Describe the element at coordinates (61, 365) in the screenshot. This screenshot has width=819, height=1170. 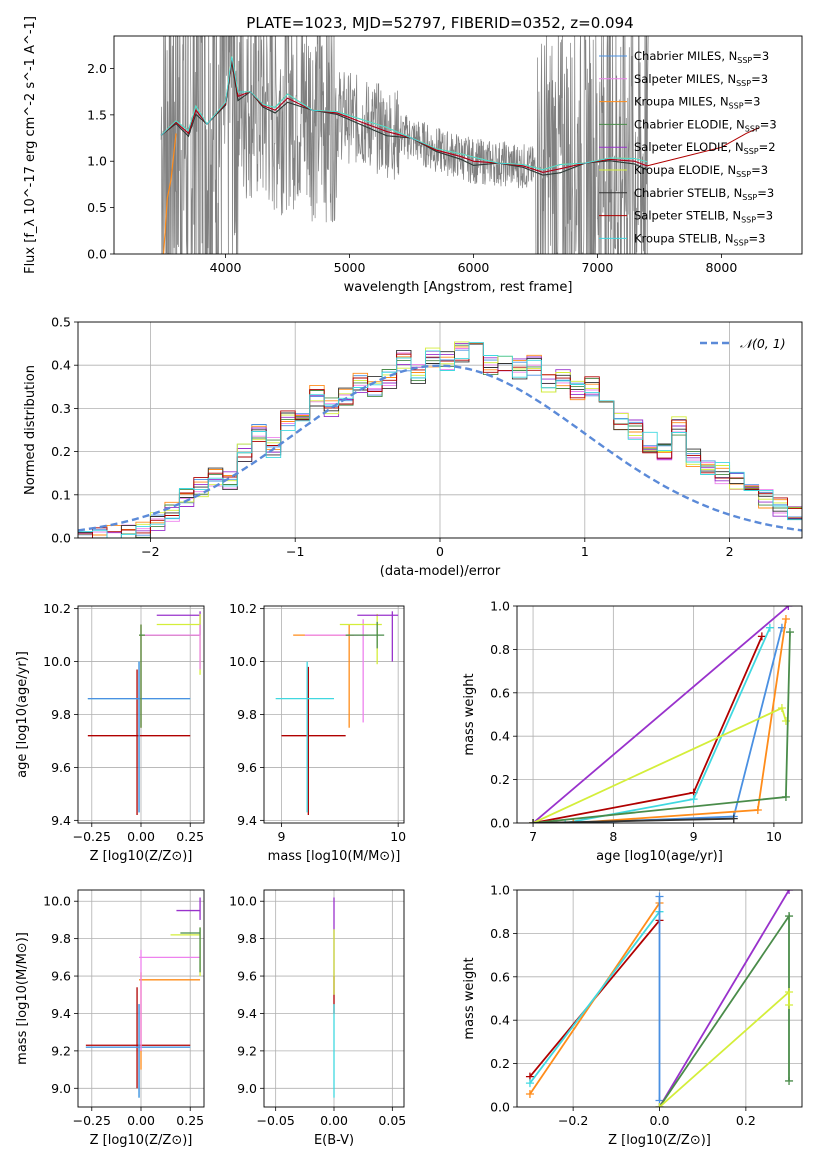
I see `y-tick-label: 0.4` at that location.